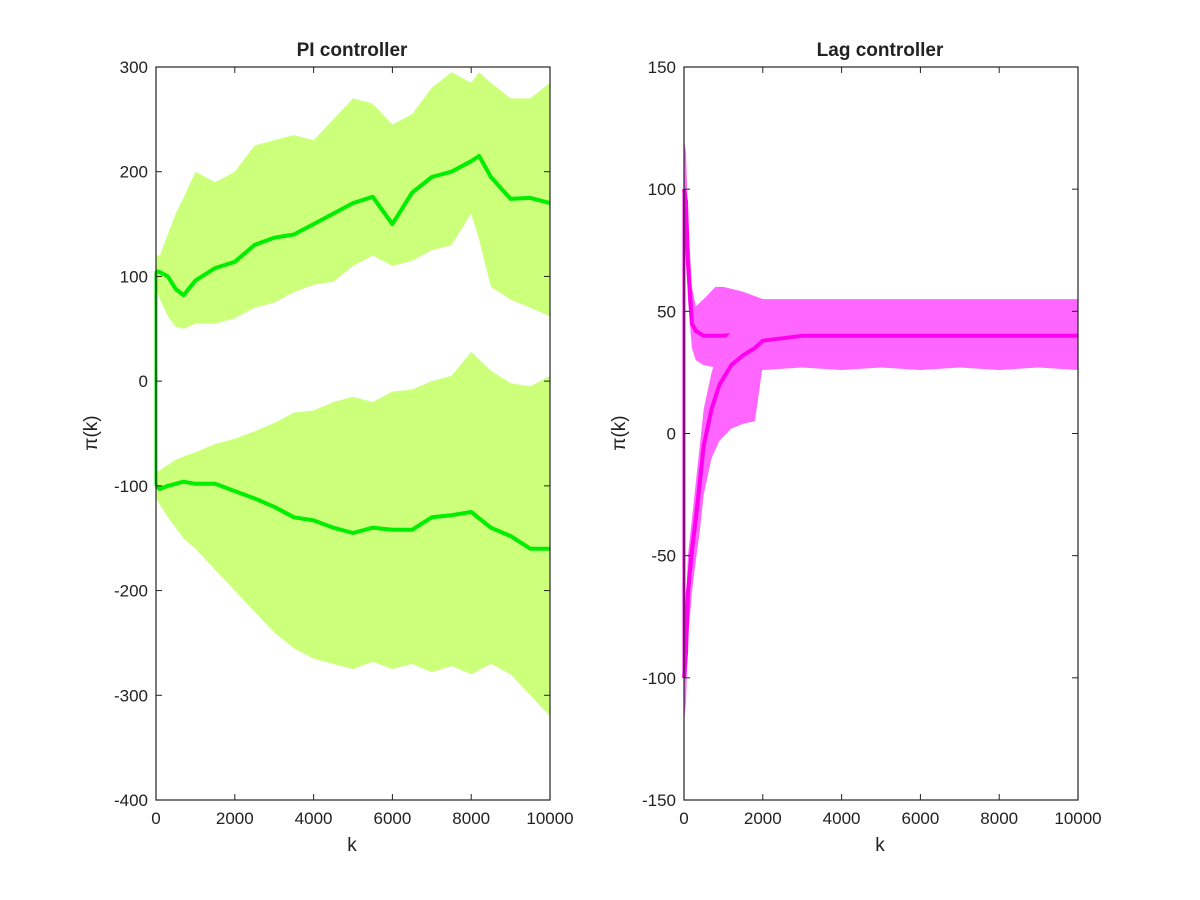 Image resolution: width=1200 pixels, height=900 pixels. I want to click on lag-chart-title: Lag controller, so click(880, 50).